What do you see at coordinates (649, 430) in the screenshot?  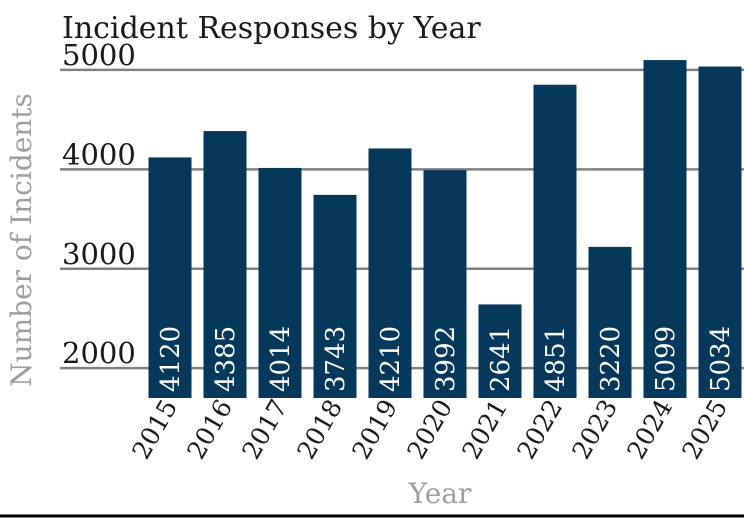 I see `x-tick-label: 2024` at bounding box center [649, 430].